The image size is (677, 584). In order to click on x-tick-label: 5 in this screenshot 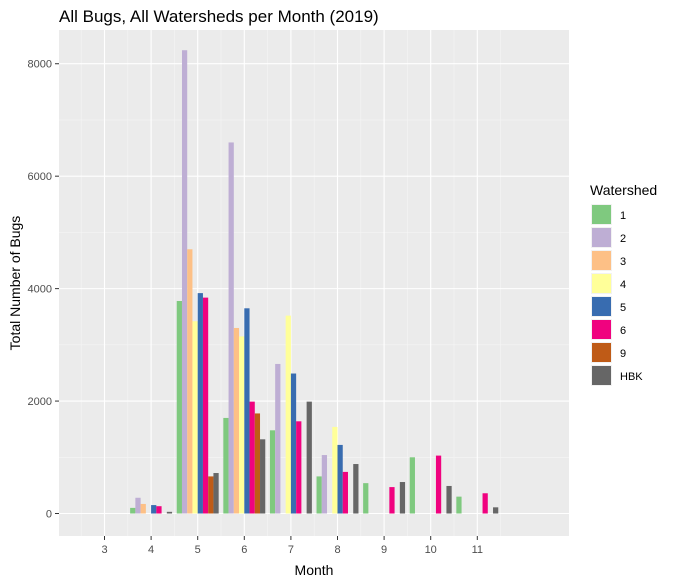, I will do `click(198, 550)`.